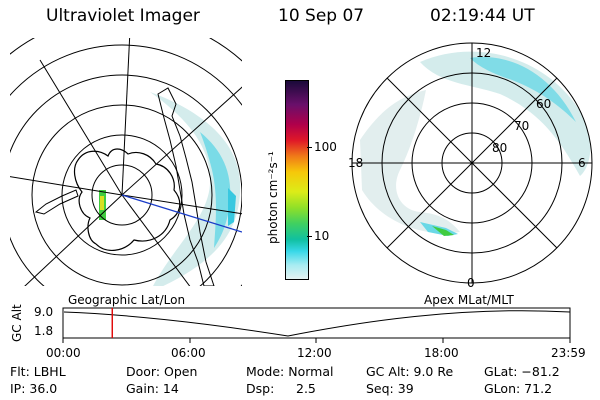 The width and height of the screenshot is (600, 400). I want to click on status-ip: IP: 36.0, so click(34, 388).